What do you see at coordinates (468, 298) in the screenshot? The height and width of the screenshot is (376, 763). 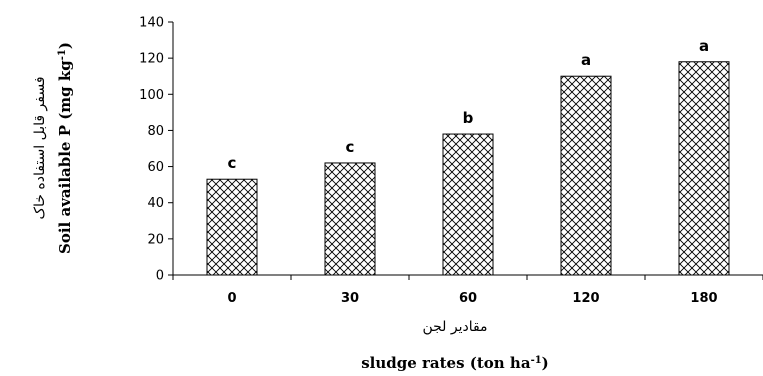 I see `x-tick-label: 60` at bounding box center [468, 298].